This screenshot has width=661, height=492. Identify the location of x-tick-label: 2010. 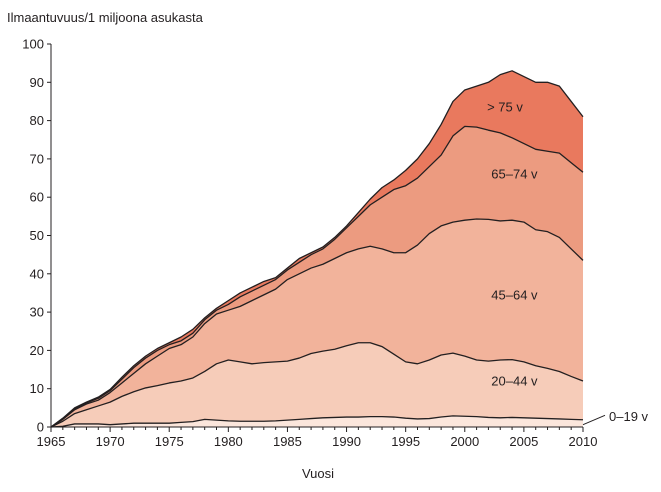
(583, 441).